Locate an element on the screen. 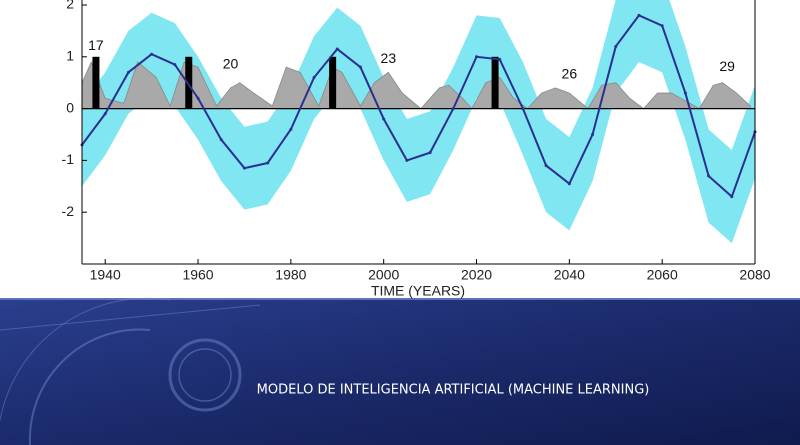 The image size is (800, 445). activity-area is located at coordinates (416, 85).